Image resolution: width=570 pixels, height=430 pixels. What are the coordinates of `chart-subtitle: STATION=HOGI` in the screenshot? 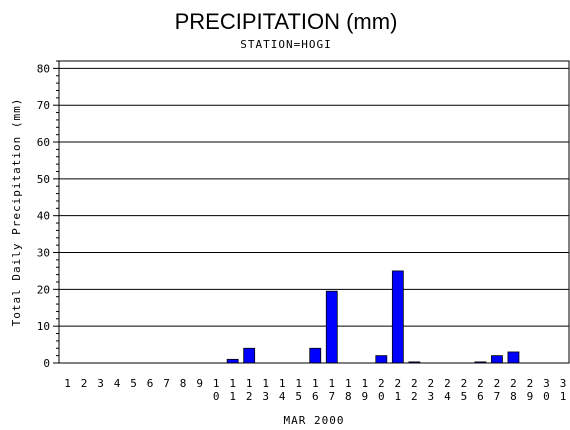 It's located at (285, 44).